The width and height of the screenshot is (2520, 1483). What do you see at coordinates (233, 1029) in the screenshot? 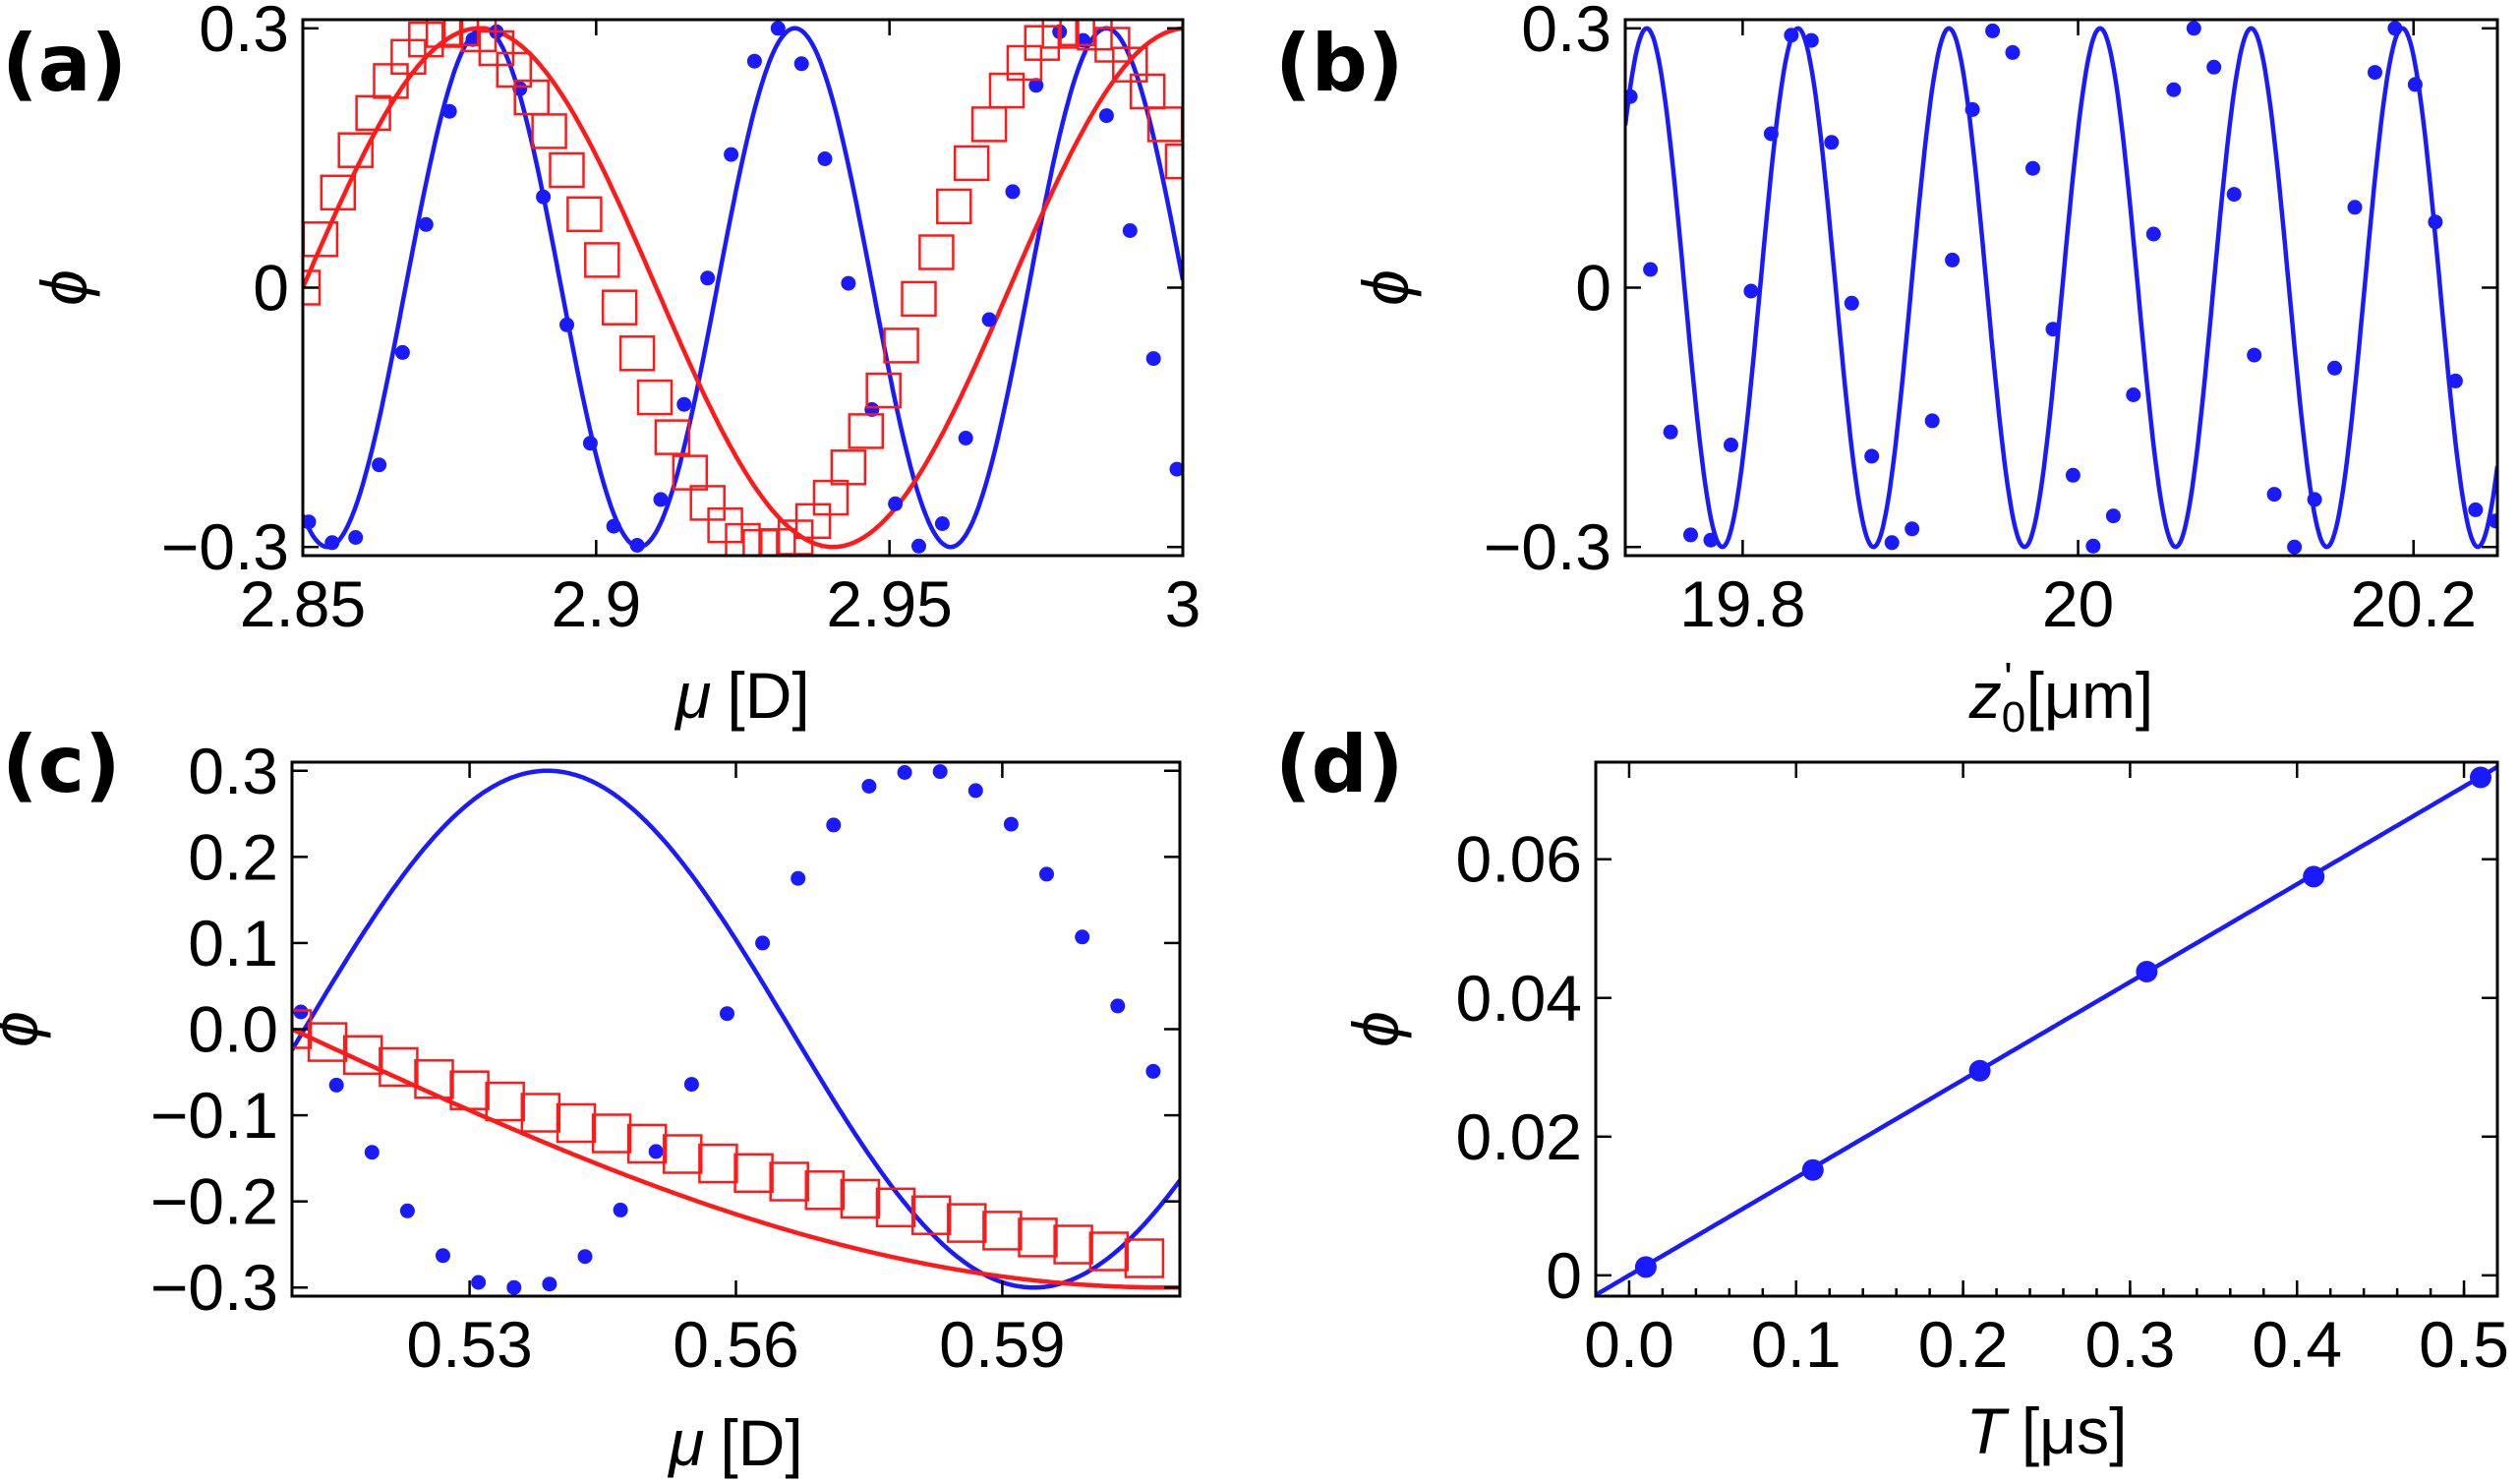
I see `y-tick-label: 0.0` at bounding box center [233, 1029].